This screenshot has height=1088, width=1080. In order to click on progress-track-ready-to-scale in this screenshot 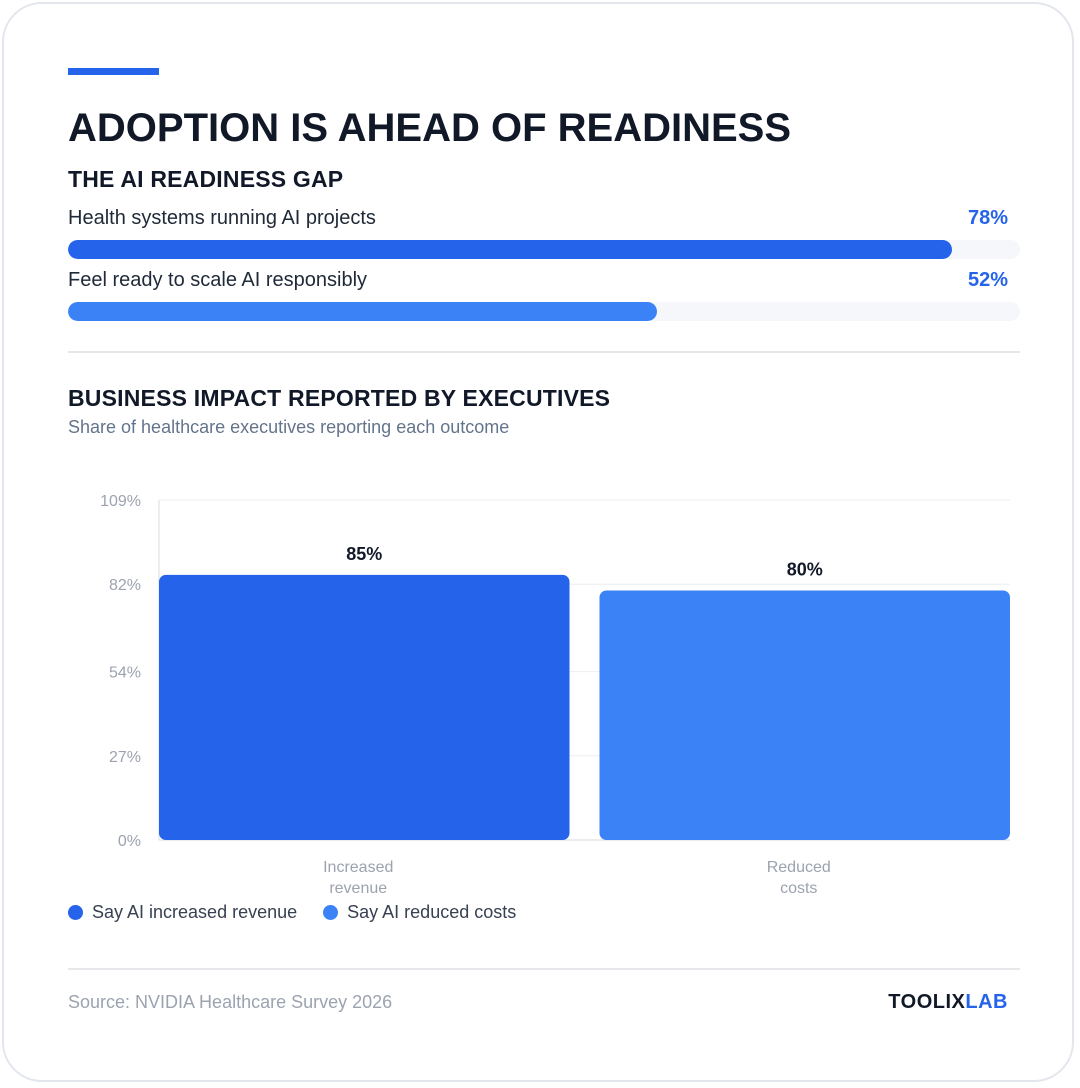, I will do `click(544, 311)`.